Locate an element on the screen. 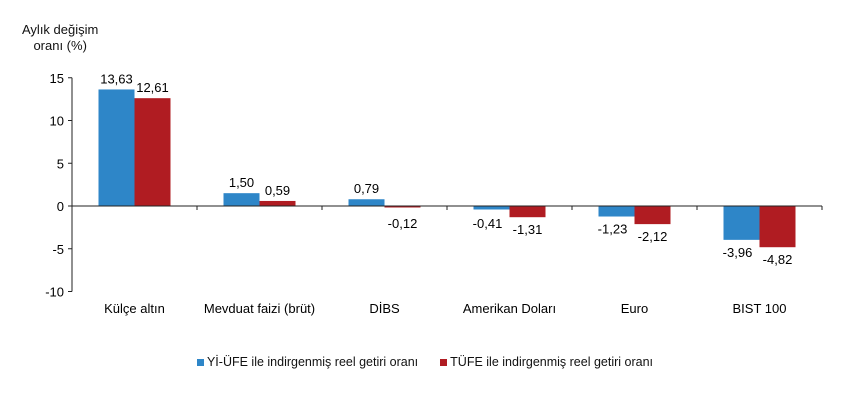 The width and height of the screenshot is (850, 415). y-tick-label: -10 is located at coordinates (54, 292).